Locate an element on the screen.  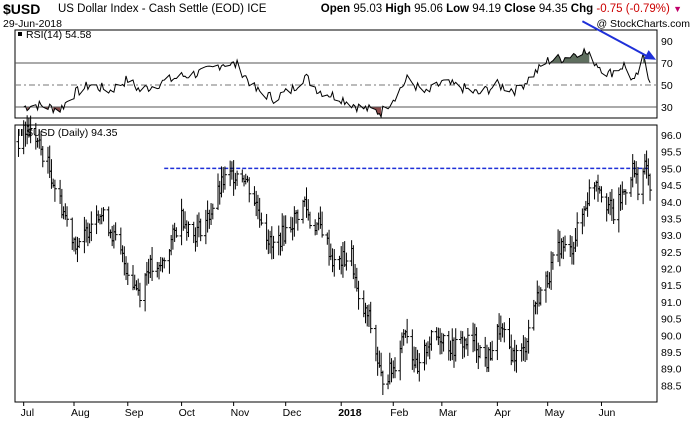
price-tick-label: 93.0 is located at coordinates (671, 236).